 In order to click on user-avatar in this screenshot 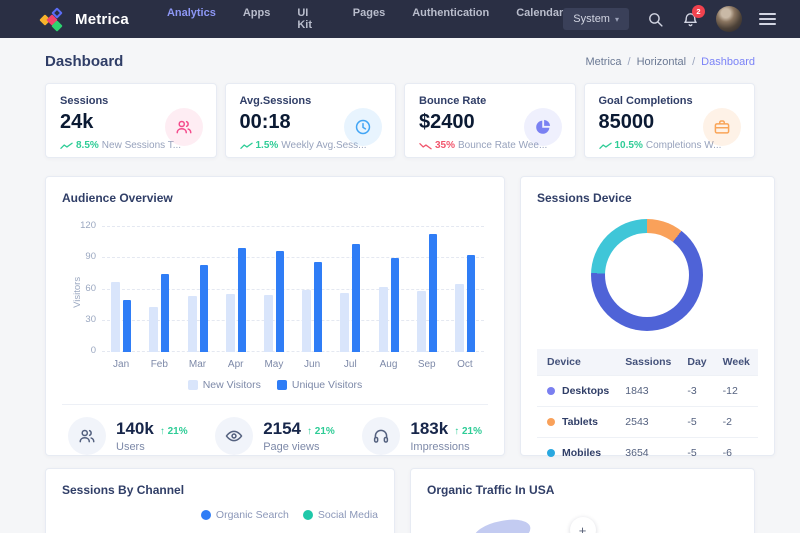, I will do `click(729, 19)`.